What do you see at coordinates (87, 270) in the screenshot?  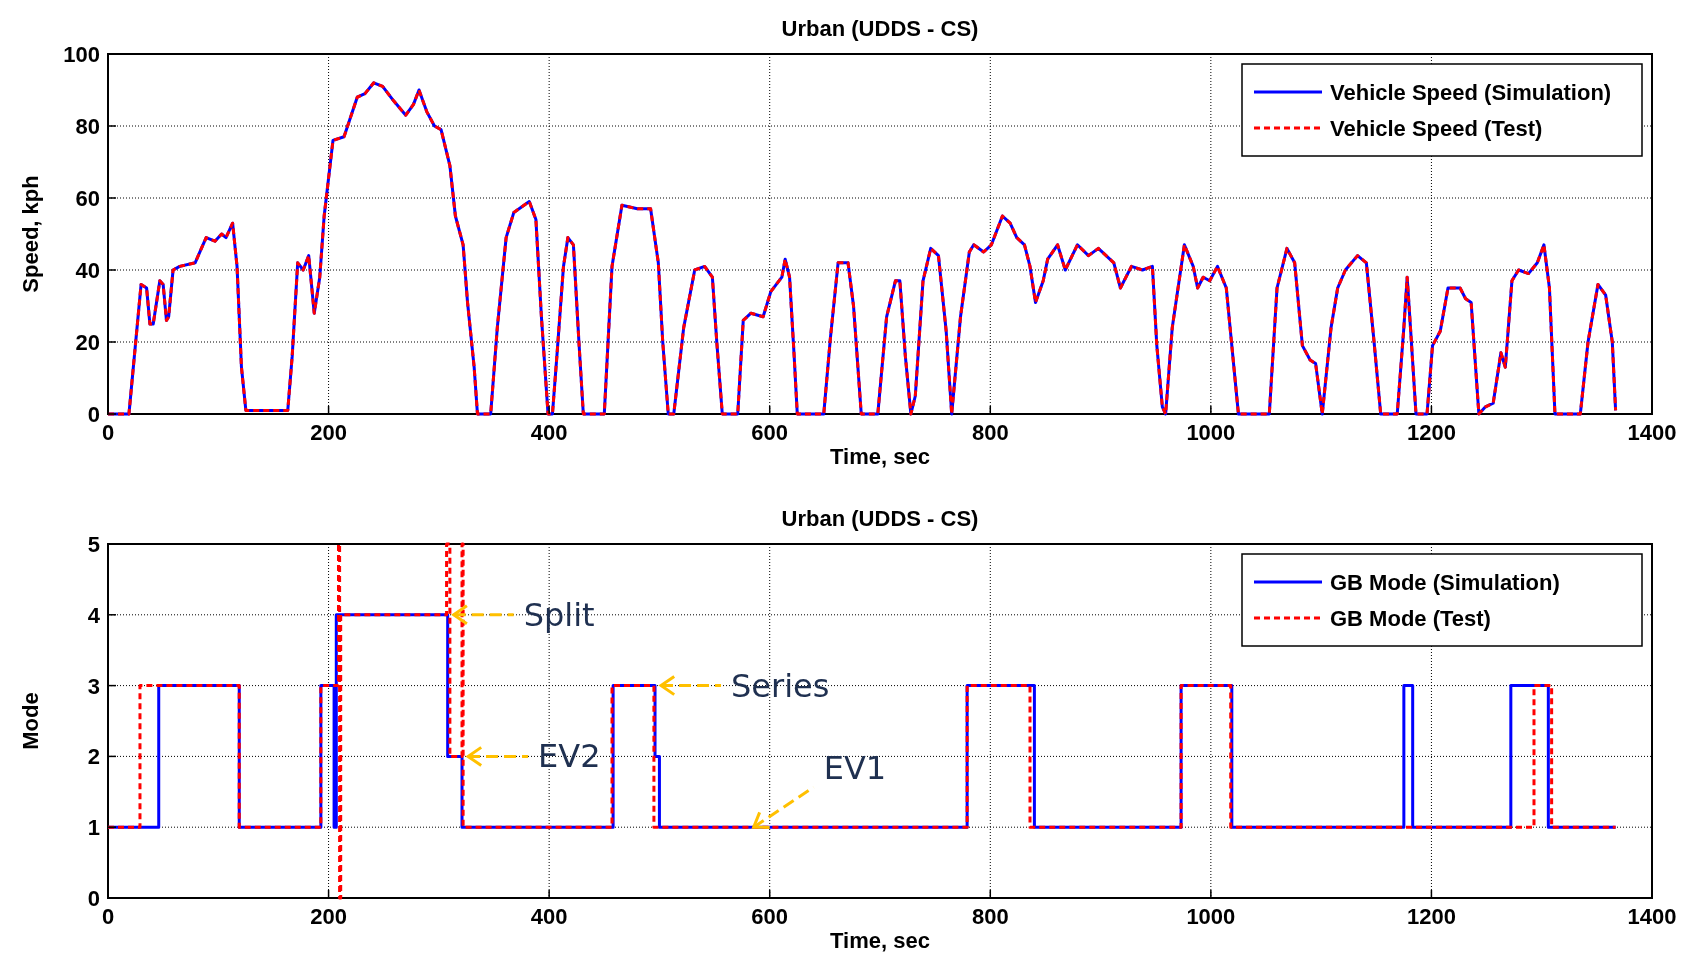 I see `y-tick-label: 40` at bounding box center [87, 270].